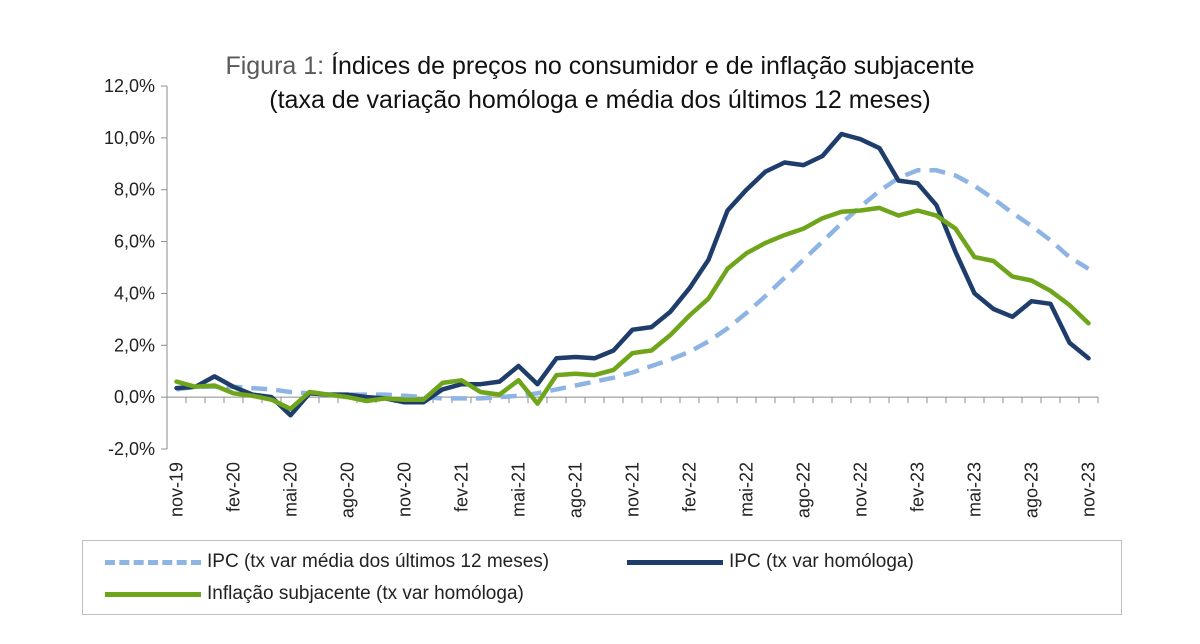  Describe the element at coordinates (153, 594) in the screenshot. I see `legend-swatch-inflacao-subjacente` at that location.